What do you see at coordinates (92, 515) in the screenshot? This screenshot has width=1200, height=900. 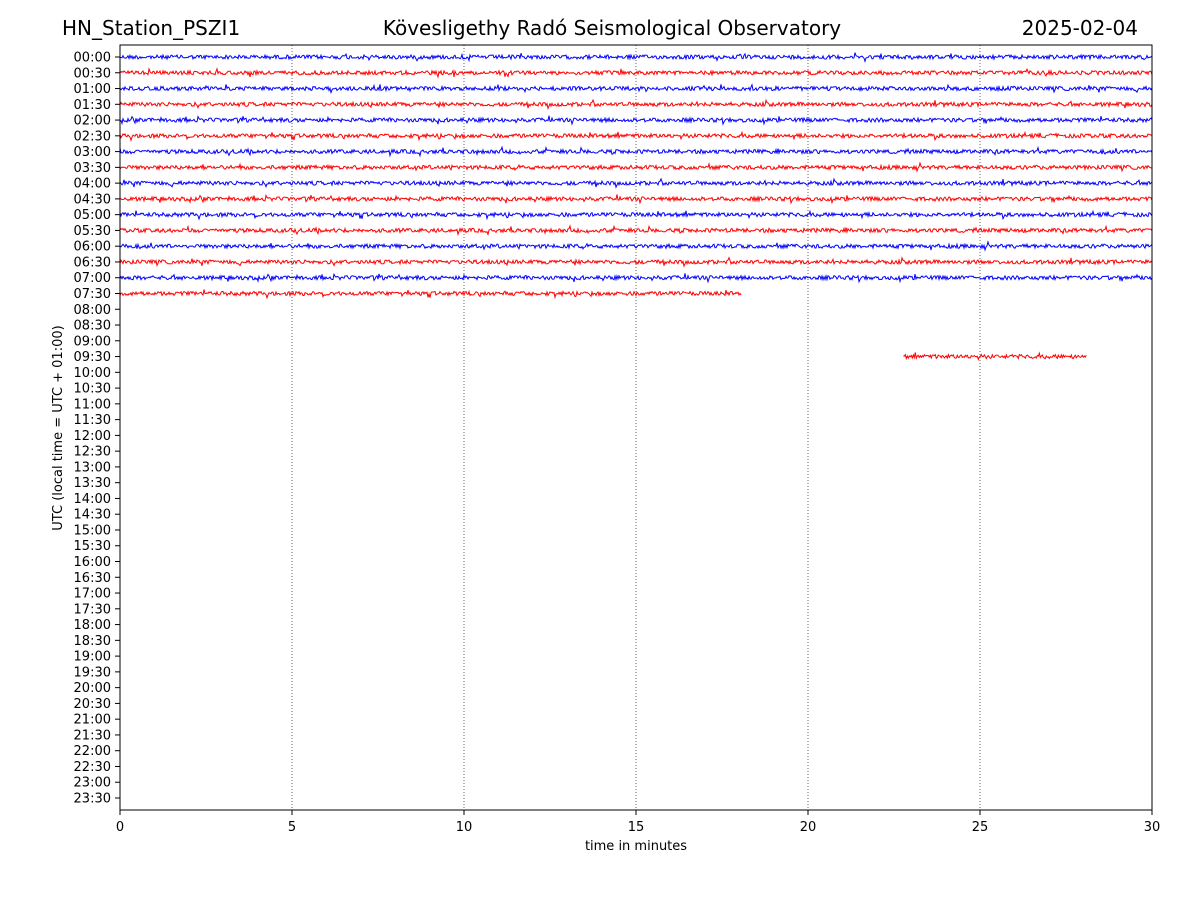 I see `y-tick-label: 14:30` at bounding box center [92, 515].